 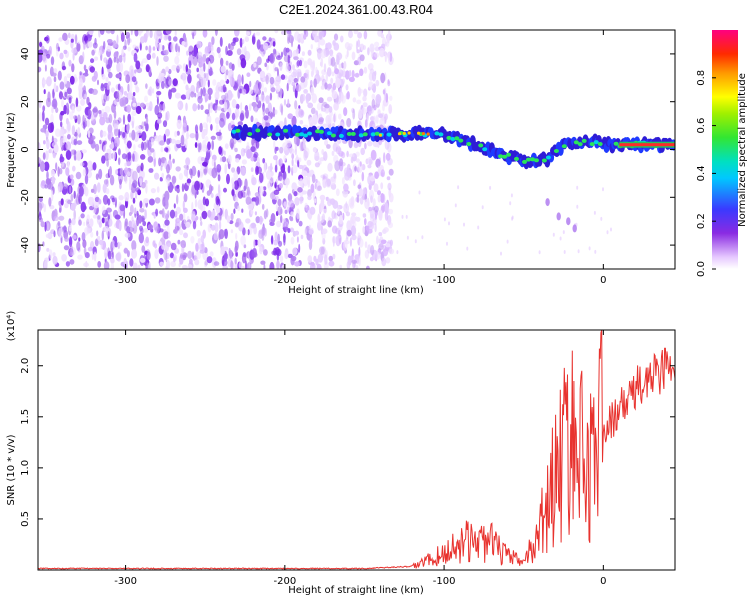 What do you see at coordinates (603, 280) in the screenshot?
I see `spectrogram-x-tick-label: 0` at bounding box center [603, 280].